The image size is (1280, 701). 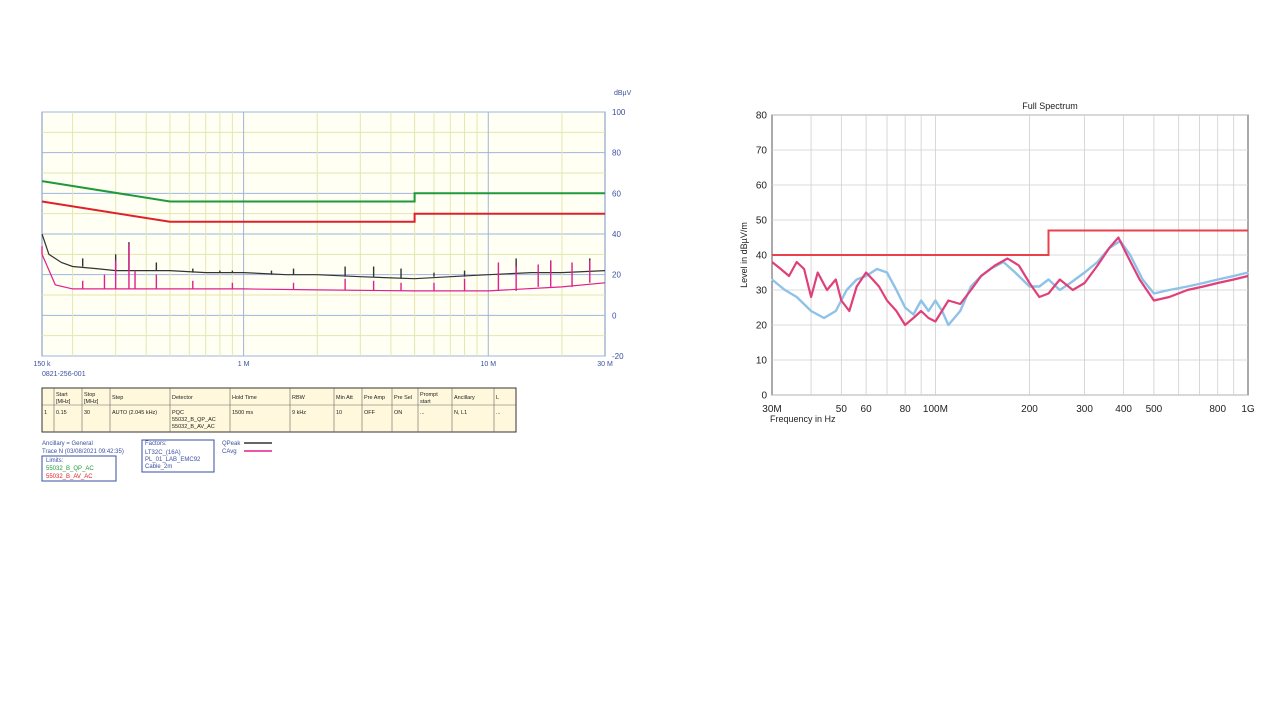 I want to click on y-tick-label: 60, so click(x=616, y=193).